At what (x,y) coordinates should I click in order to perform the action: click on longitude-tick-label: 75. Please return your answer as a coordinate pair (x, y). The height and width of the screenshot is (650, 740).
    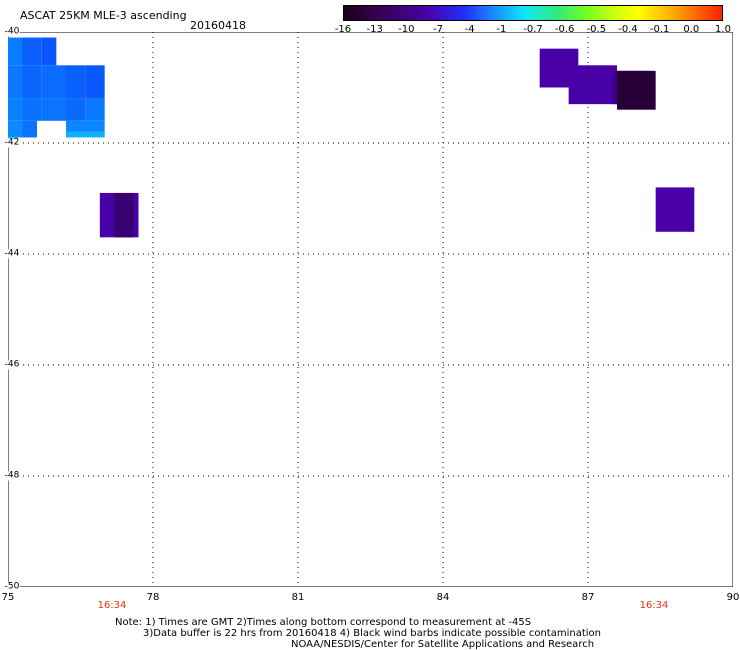
    Looking at the image, I should click on (8, 597).